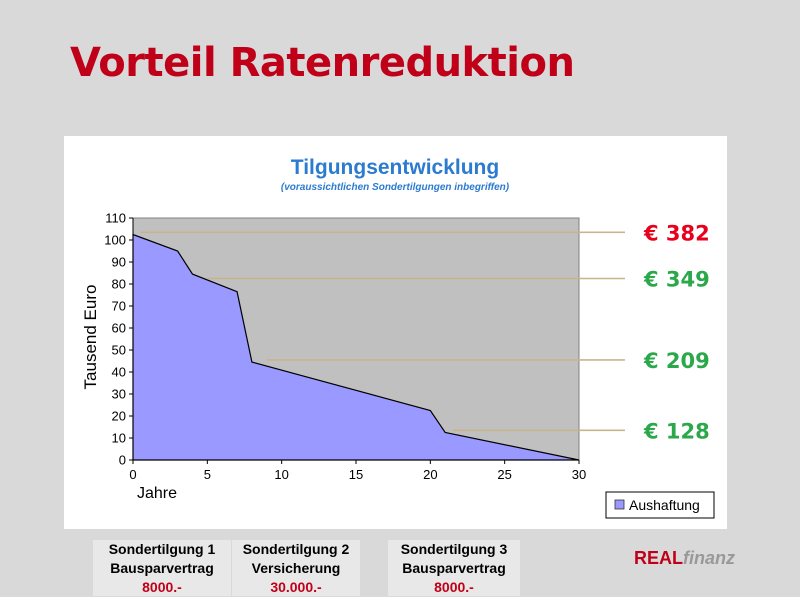 This screenshot has width=800, height=597. What do you see at coordinates (119, 306) in the screenshot?
I see `y-tick-label: 70` at bounding box center [119, 306].